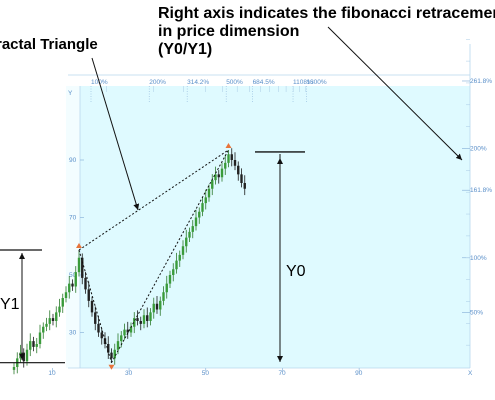 The image size is (495, 400). What do you see at coordinates (470, 373) in the screenshot?
I see `bottom-axis-label: X` at bounding box center [470, 373].